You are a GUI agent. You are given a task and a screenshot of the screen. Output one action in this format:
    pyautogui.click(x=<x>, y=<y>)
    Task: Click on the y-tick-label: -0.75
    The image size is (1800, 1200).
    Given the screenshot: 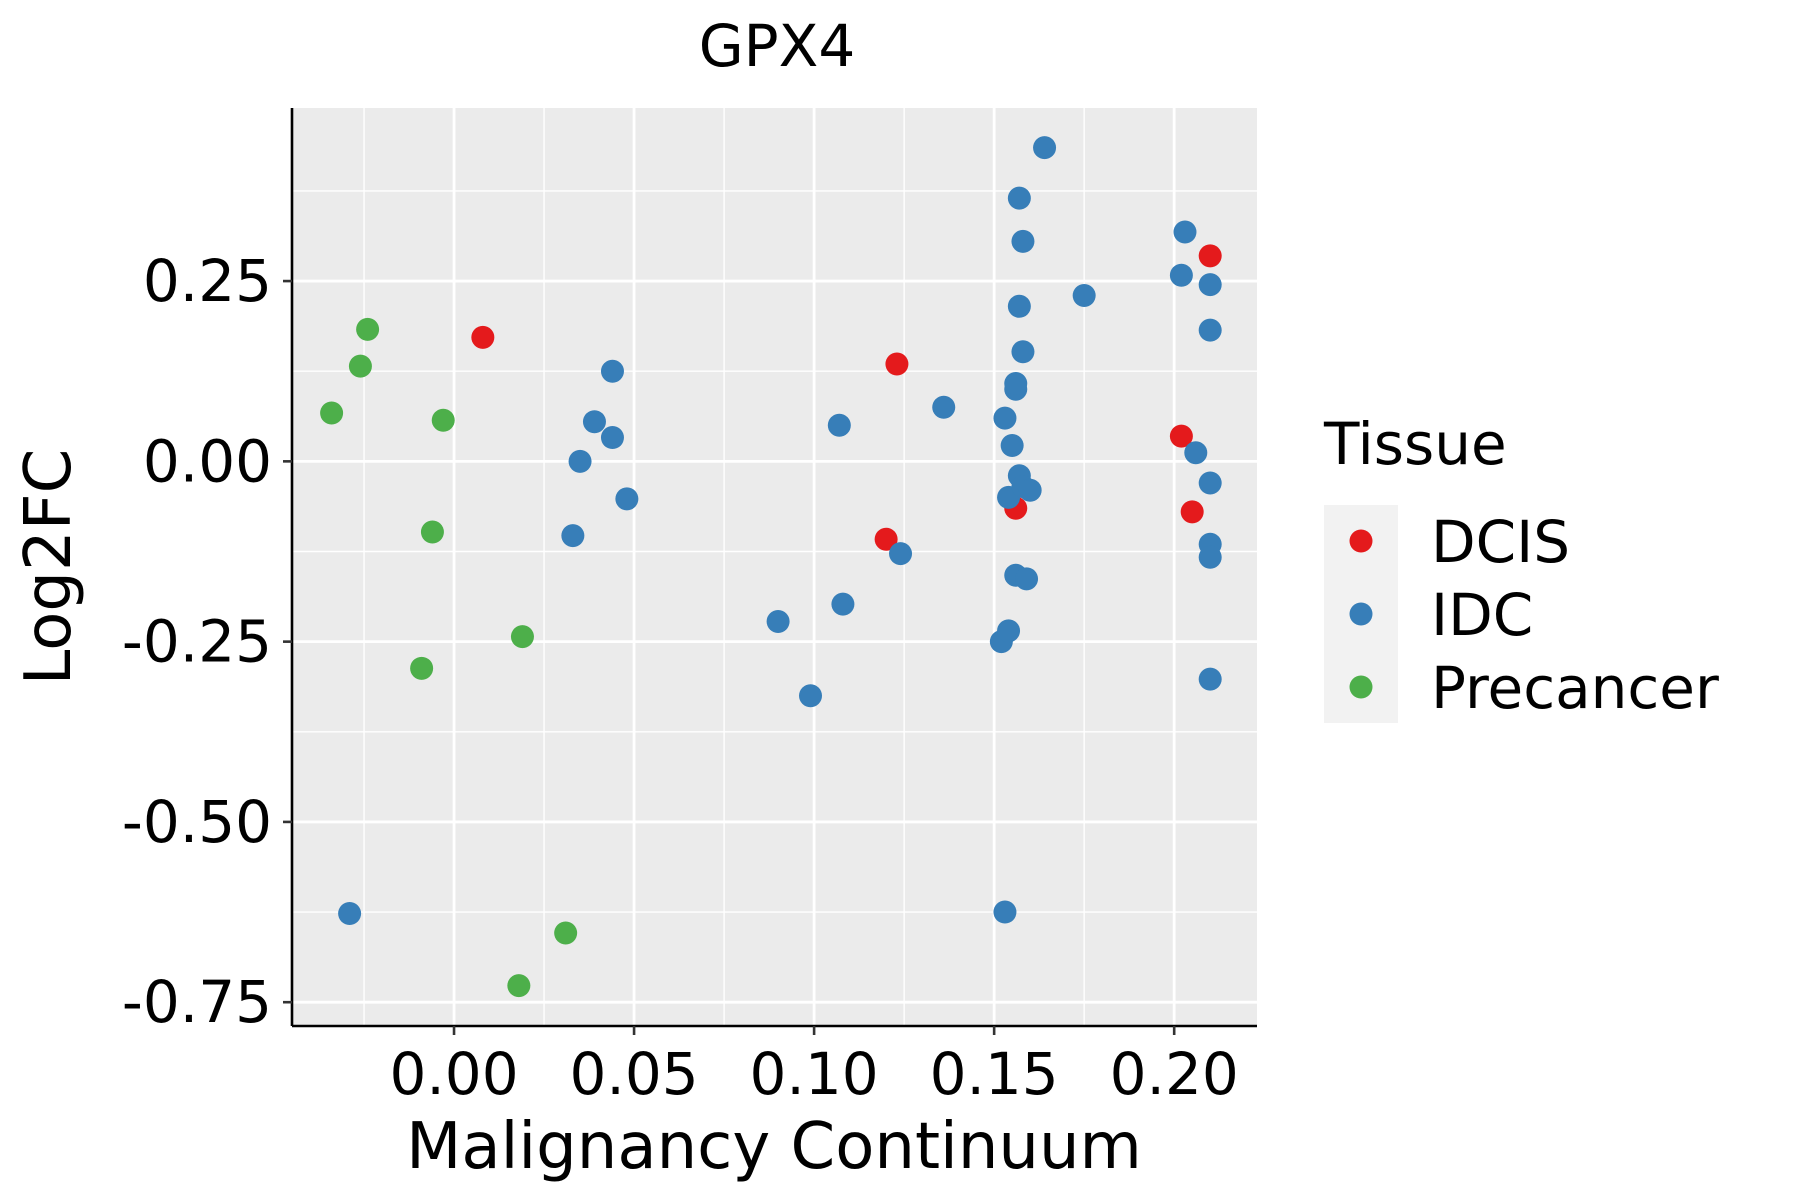 What is the action you would take?
    pyautogui.click(x=197, y=1002)
    